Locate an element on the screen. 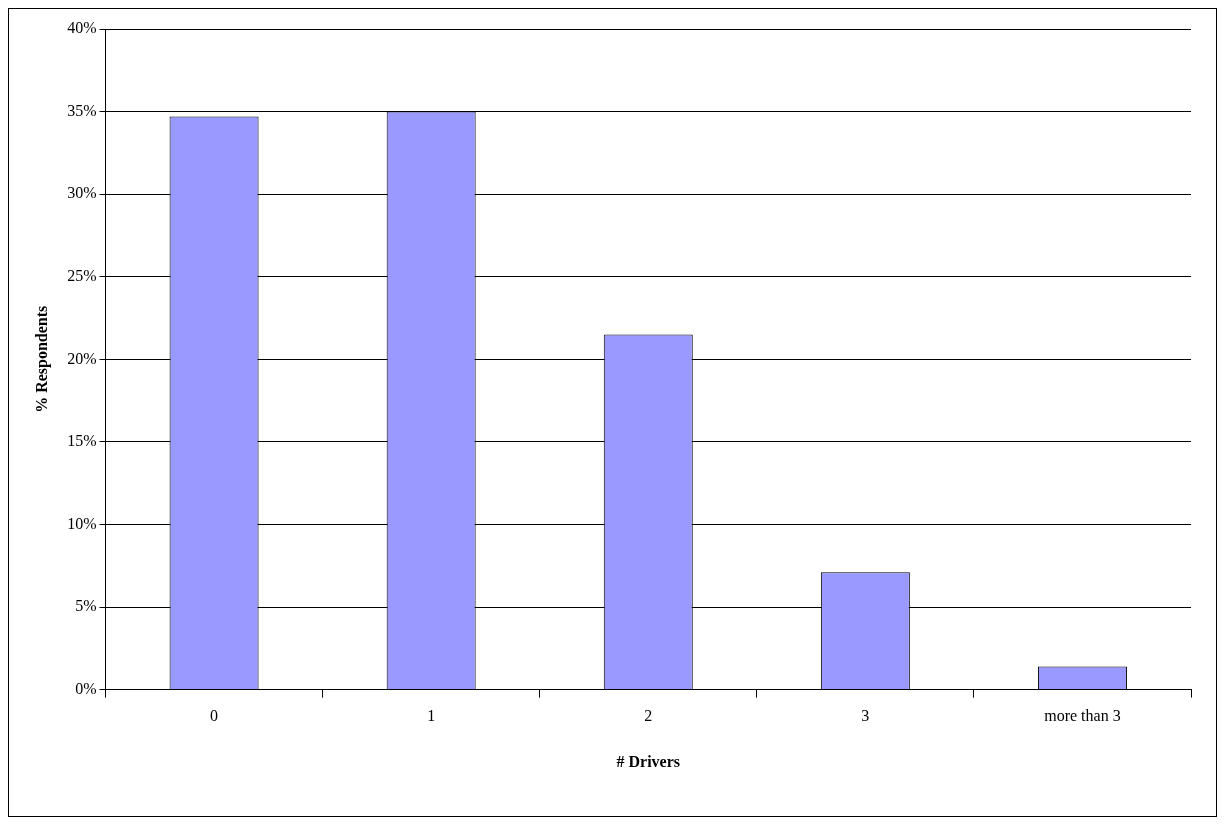  x-tick-label: 1 is located at coordinates (431, 716).